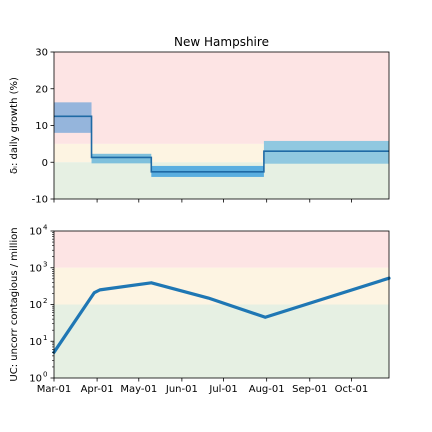  Describe the element at coordinates (41, 89) in the screenshot. I see `growth-y-tick-label: 20` at that location.